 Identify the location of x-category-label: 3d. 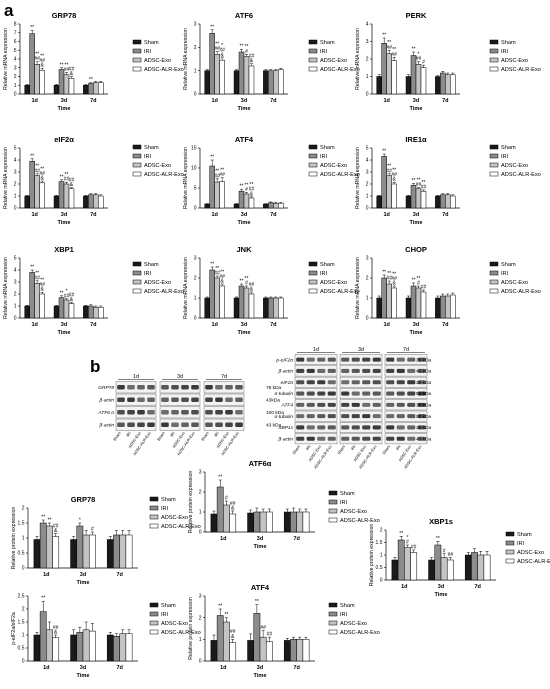
(416, 101).